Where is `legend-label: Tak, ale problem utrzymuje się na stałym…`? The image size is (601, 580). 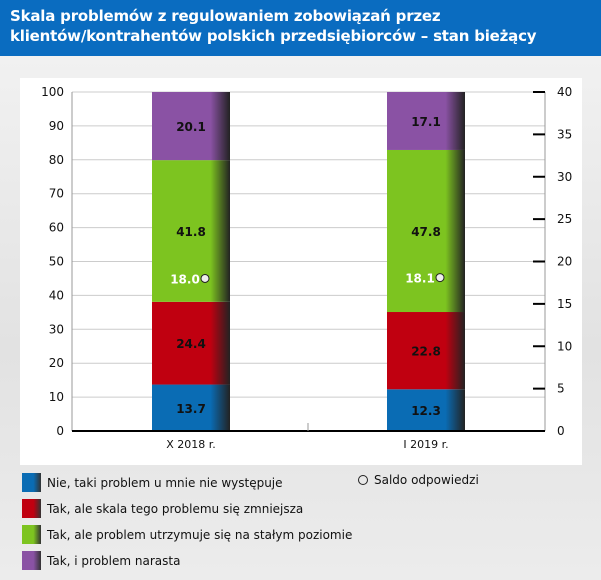 legend-label: Tak, ale problem utrzymuje się na stałym… is located at coordinates (200, 534).